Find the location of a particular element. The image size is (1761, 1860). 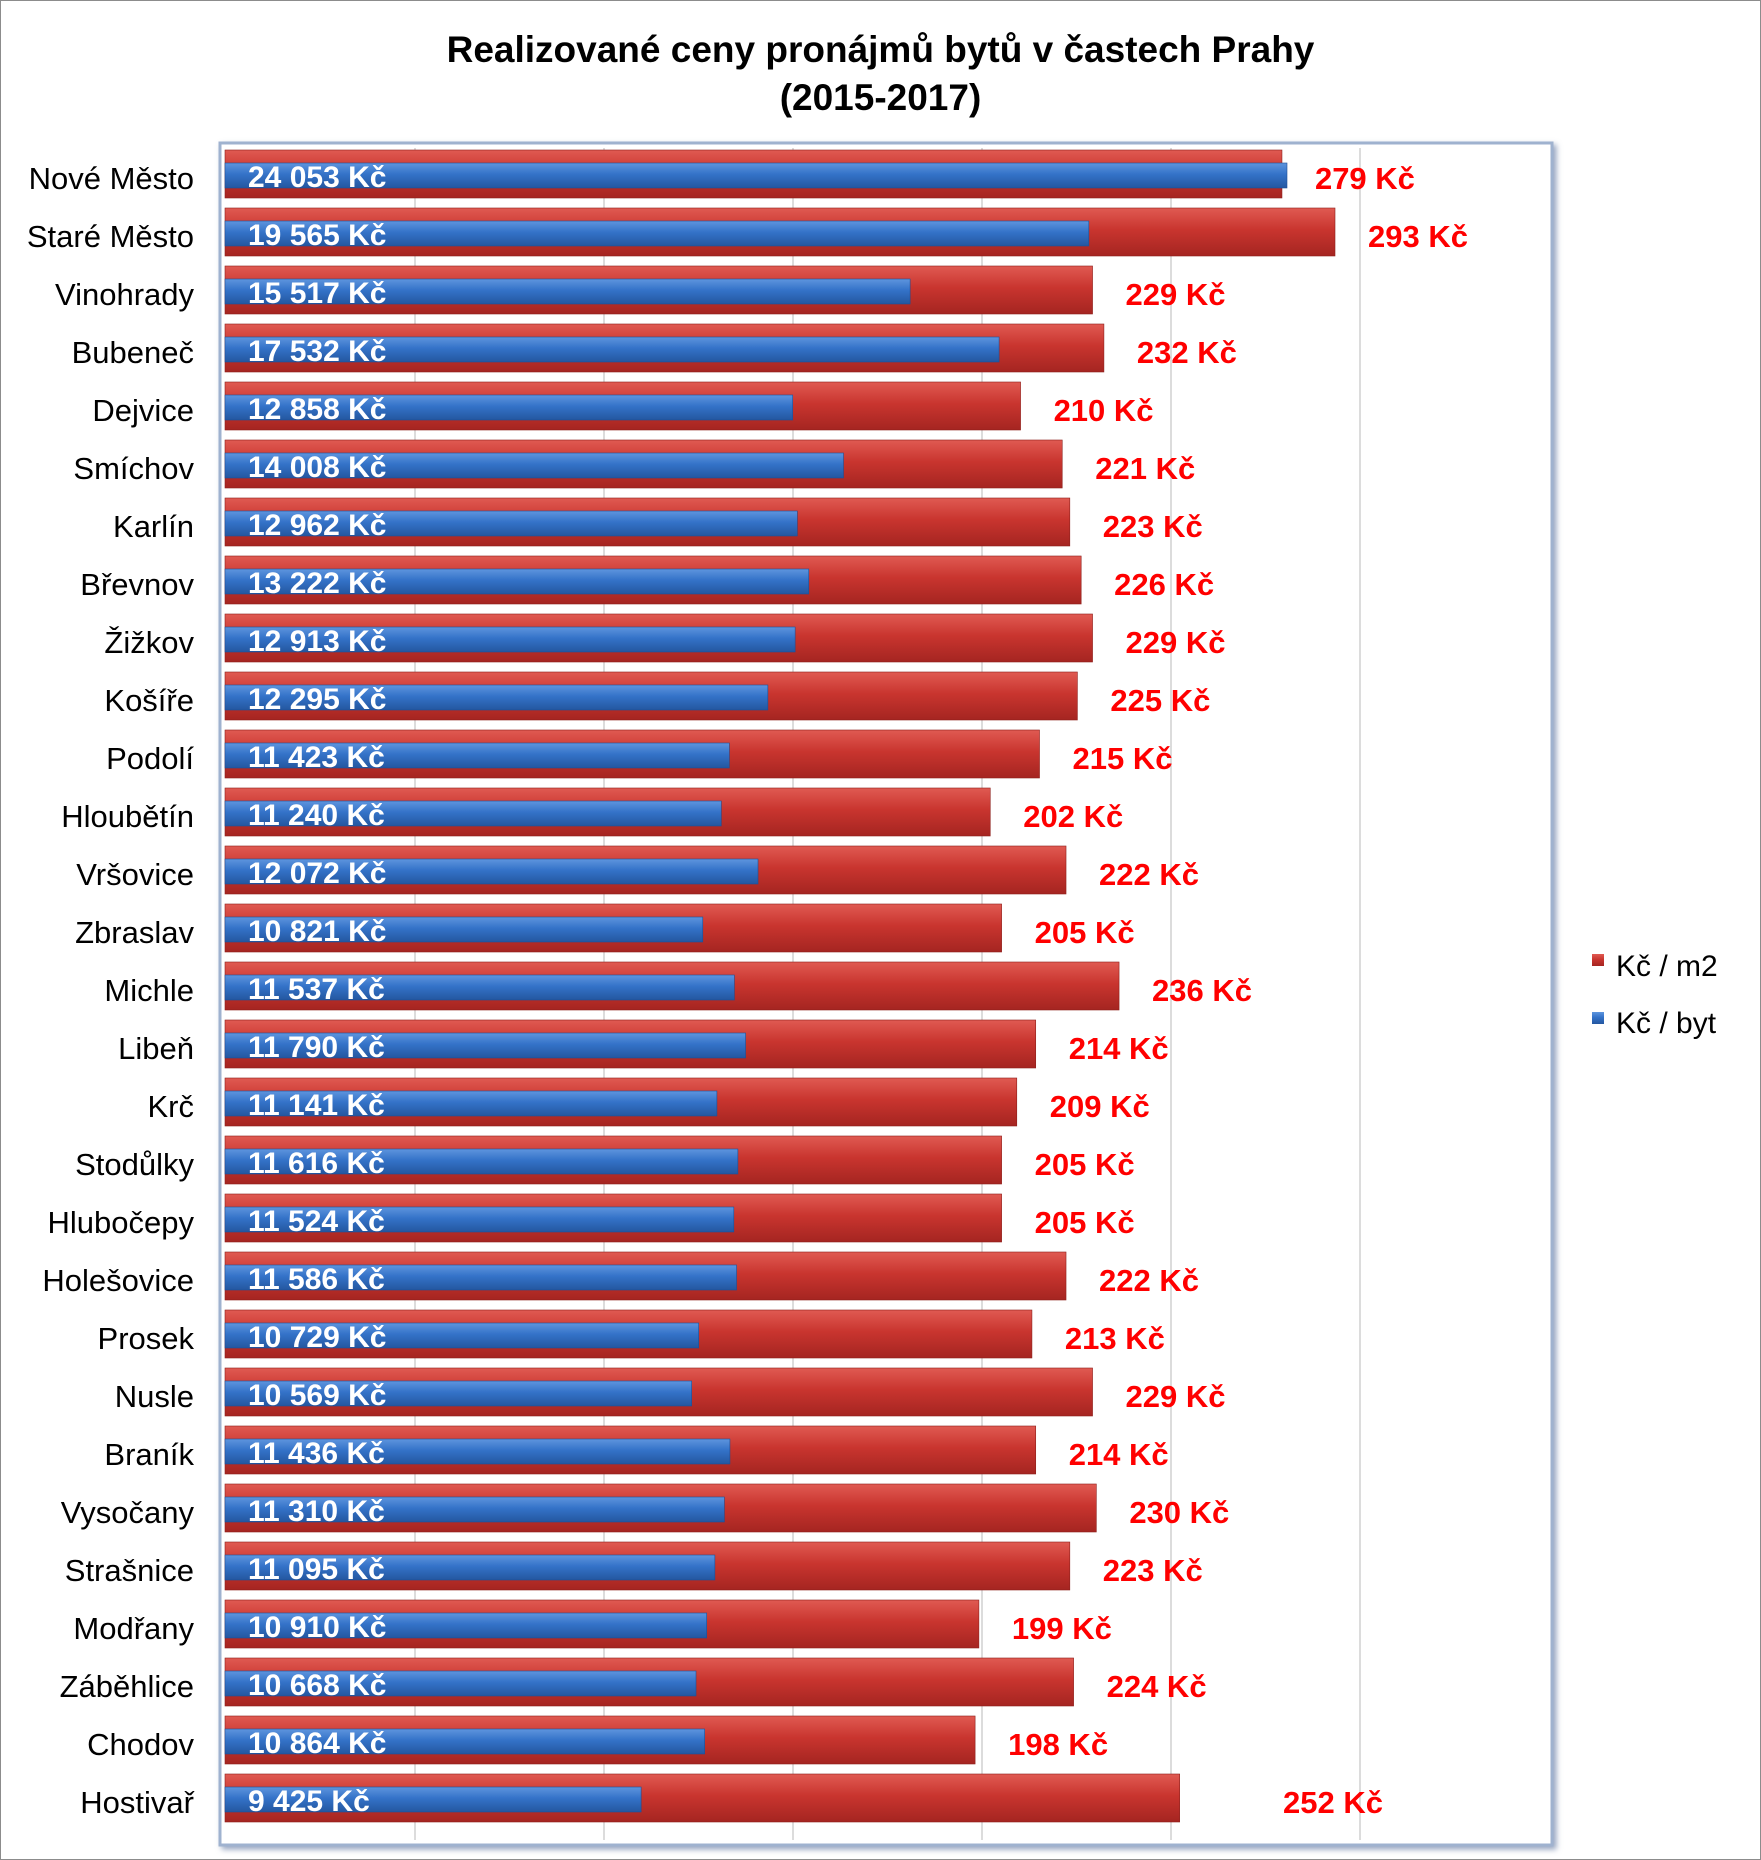

legend: Kč / m2 Kč / byt is located at coordinates (1655, 995).